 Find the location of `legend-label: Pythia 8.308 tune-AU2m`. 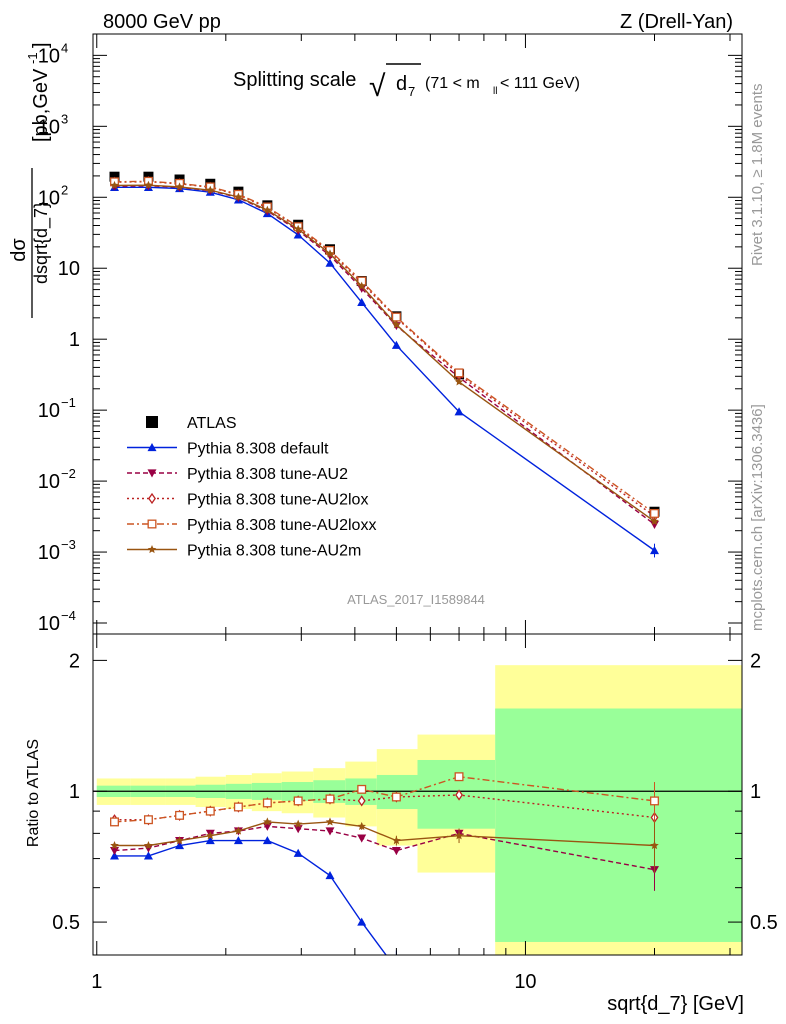

legend-label: Pythia 8.308 tune-AU2m is located at coordinates (274, 551).